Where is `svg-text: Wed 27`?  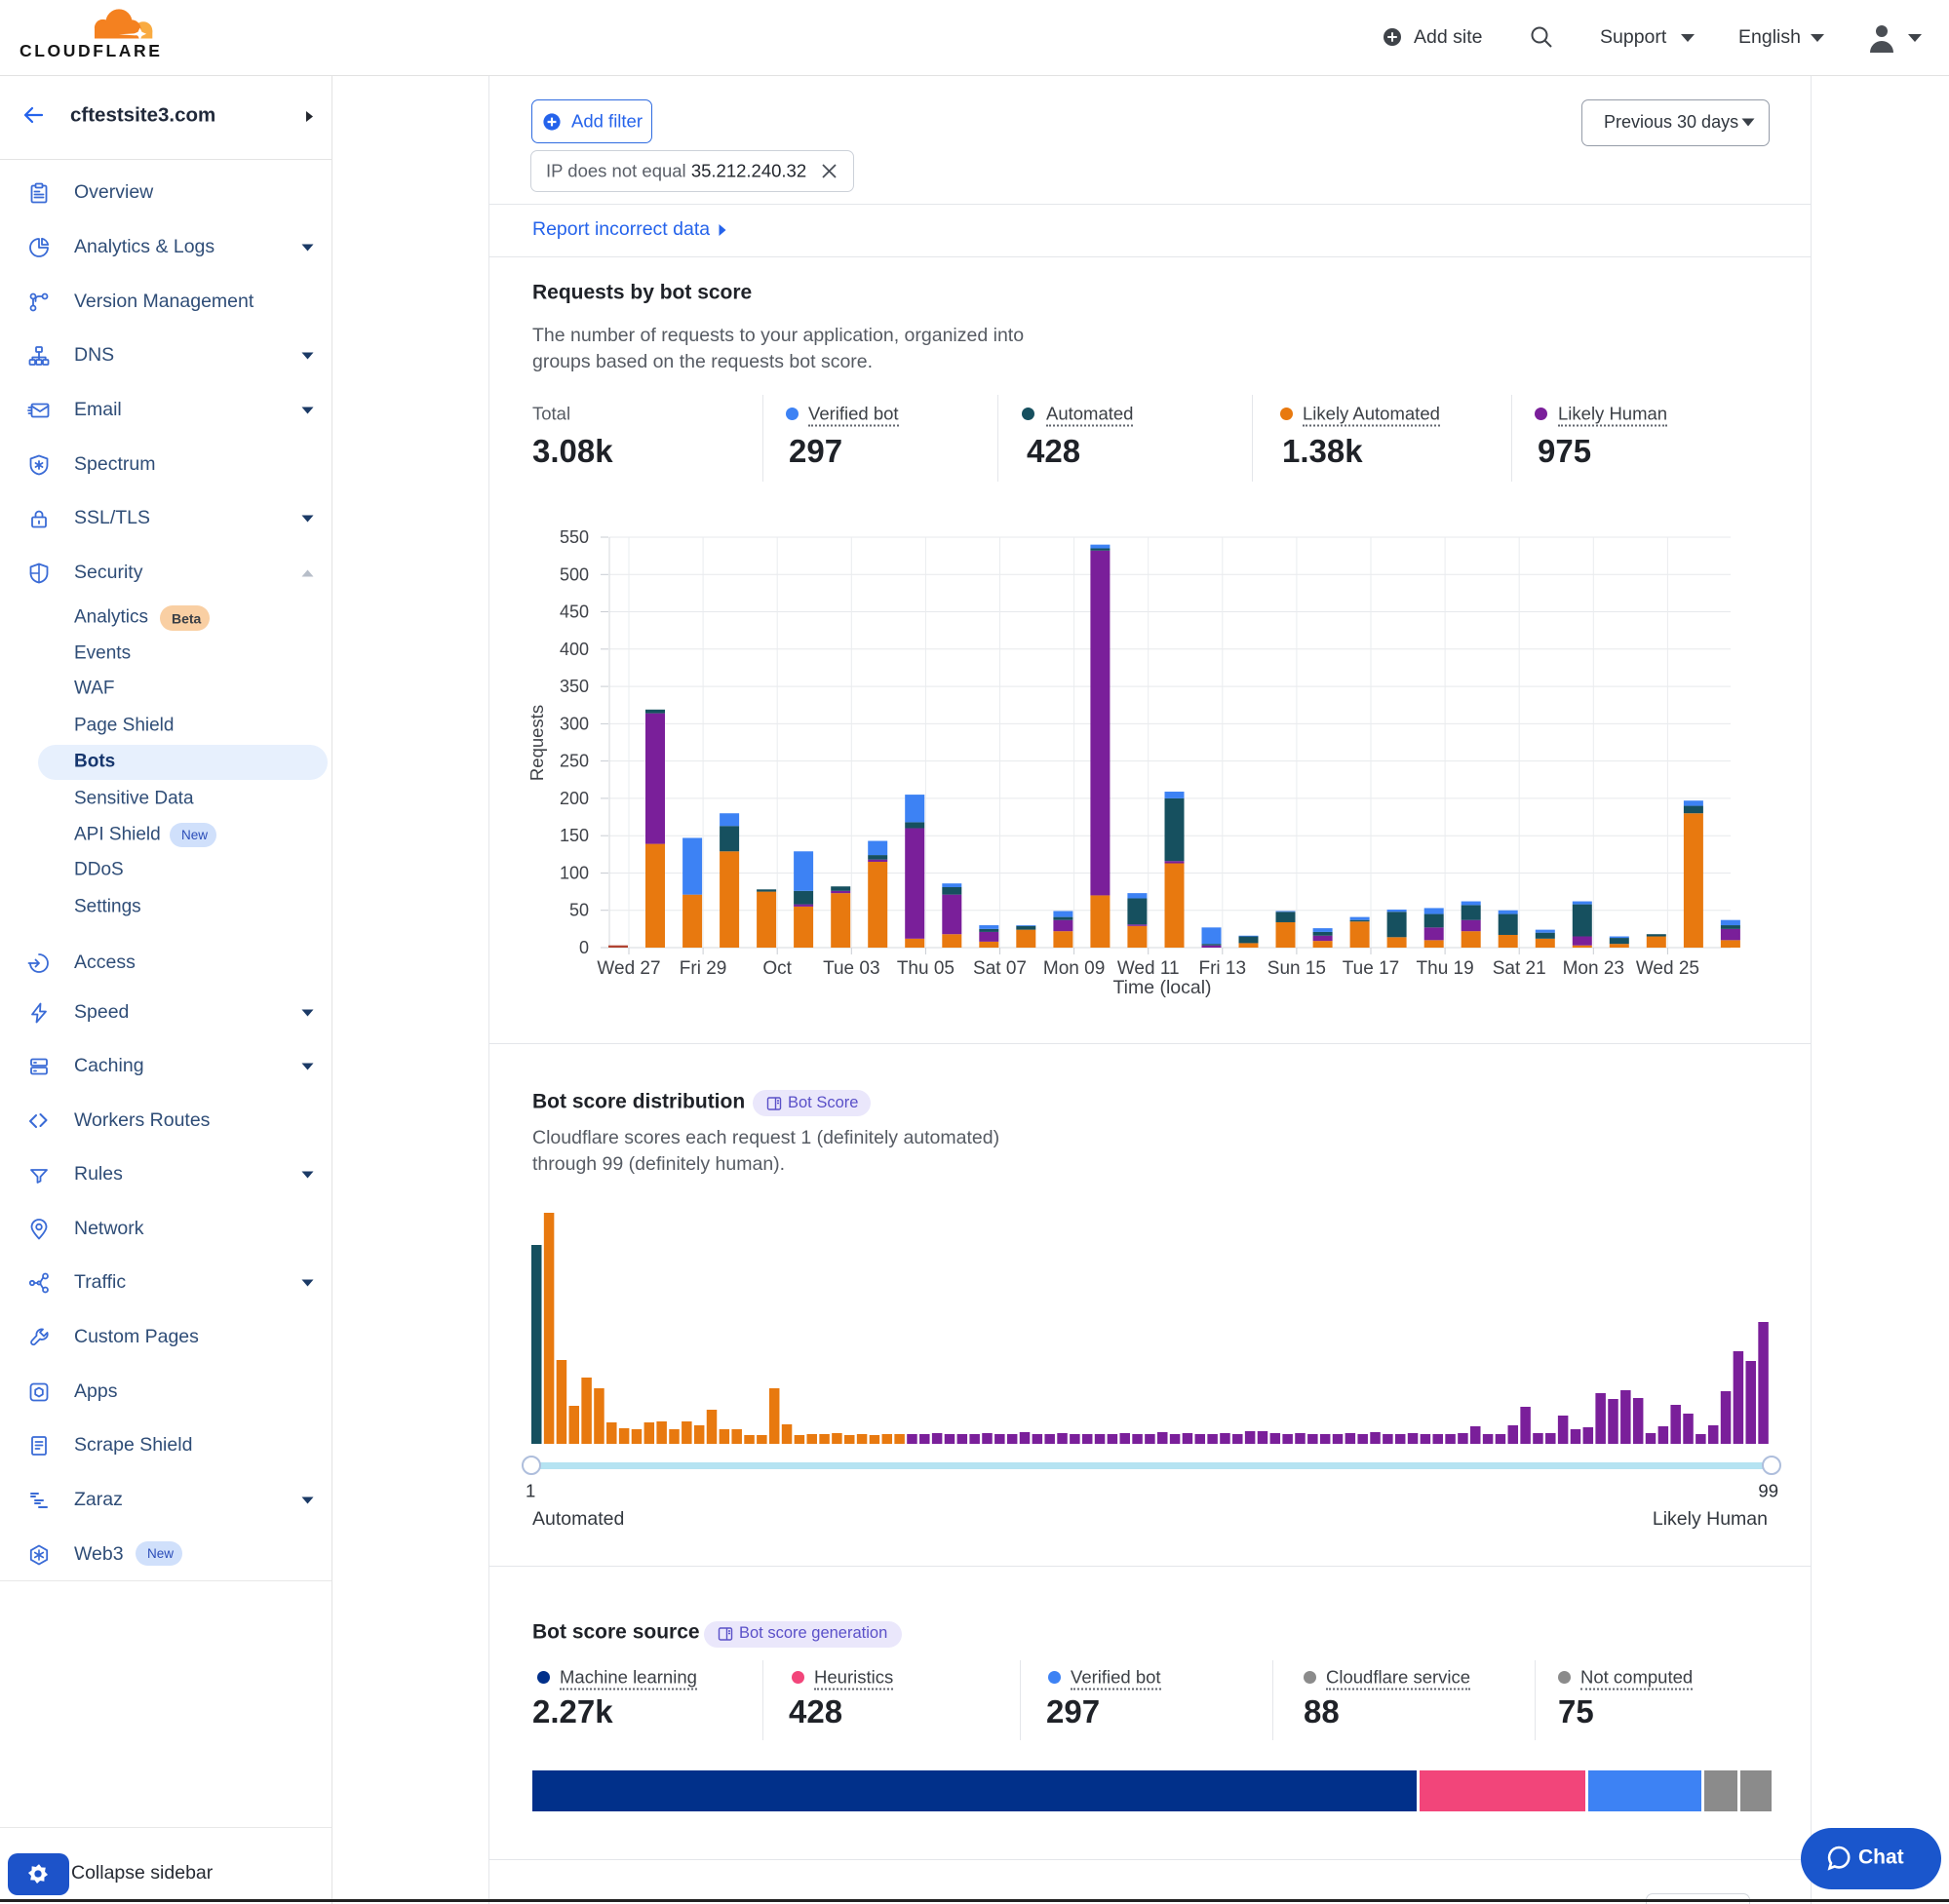 svg-text: Wed 27 is located at coordinates (628, 968).